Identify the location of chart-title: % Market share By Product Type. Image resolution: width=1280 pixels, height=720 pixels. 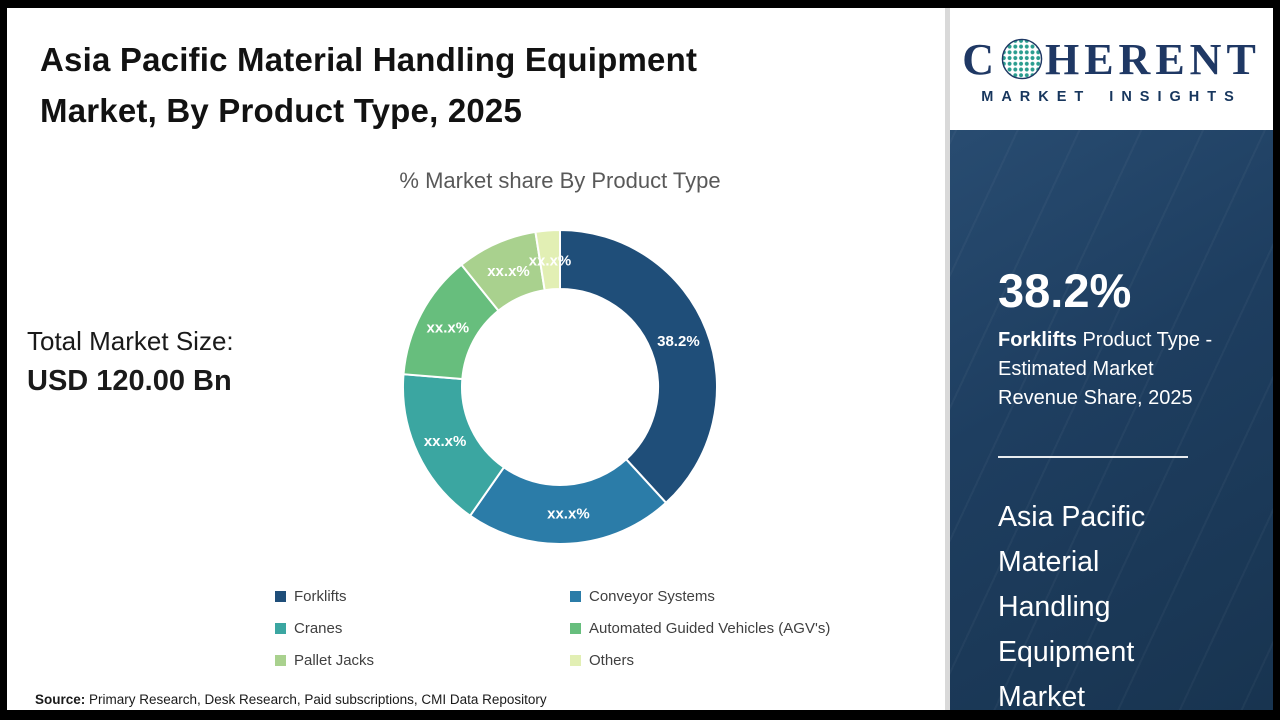
(560, 180).